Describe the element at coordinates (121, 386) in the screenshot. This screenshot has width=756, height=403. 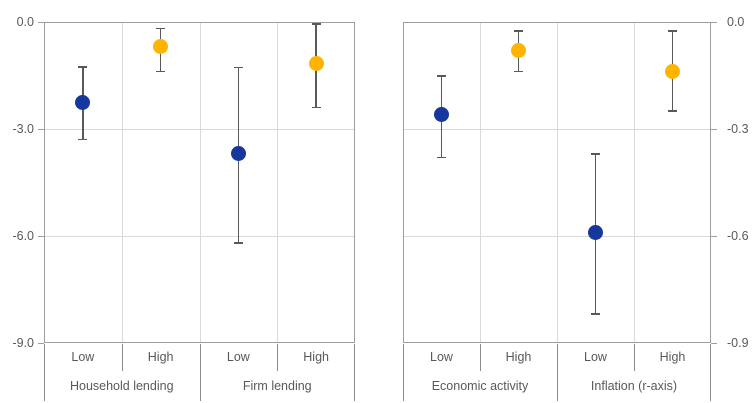
I see `group-label: Household lending` at that location.